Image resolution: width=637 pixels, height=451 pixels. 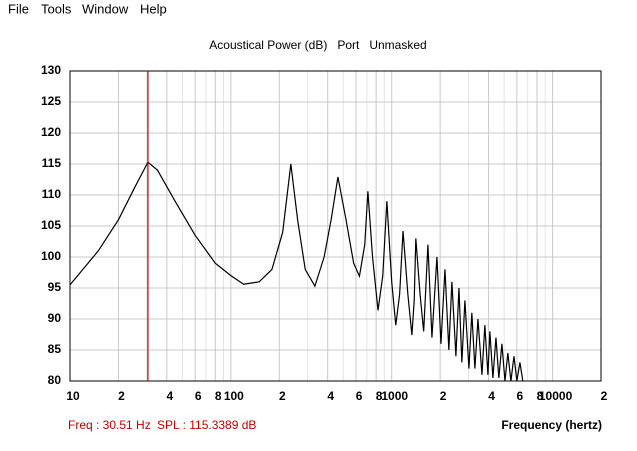 What do you see at coordinates (206, 425) in the screenshot?
I see `status-spl: SPL : 115.3389 dB` at bounding box center [206, 425].